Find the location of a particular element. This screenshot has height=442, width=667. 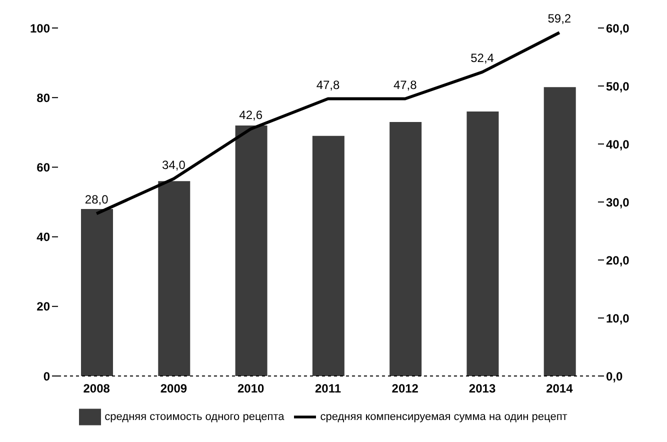

y-tick-label: 0 is located at coordinates (46, 376).